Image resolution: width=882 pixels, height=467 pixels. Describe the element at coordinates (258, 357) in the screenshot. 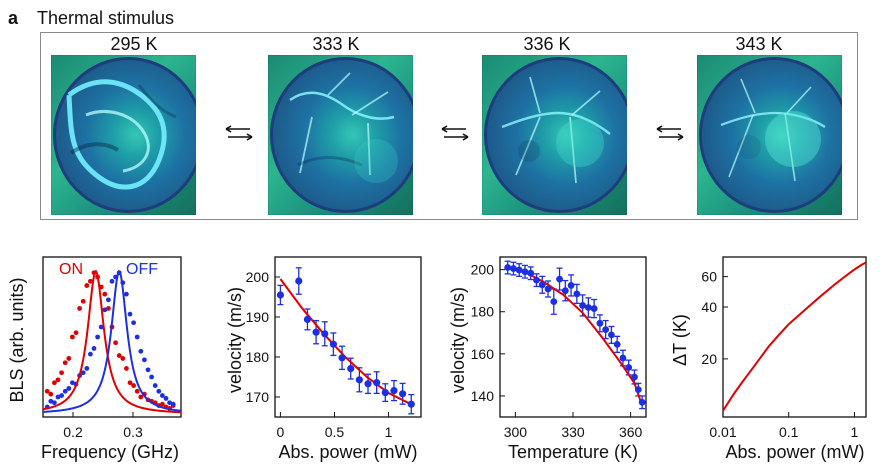

I see `chart-c-ytick-label-1: 180` at that location.